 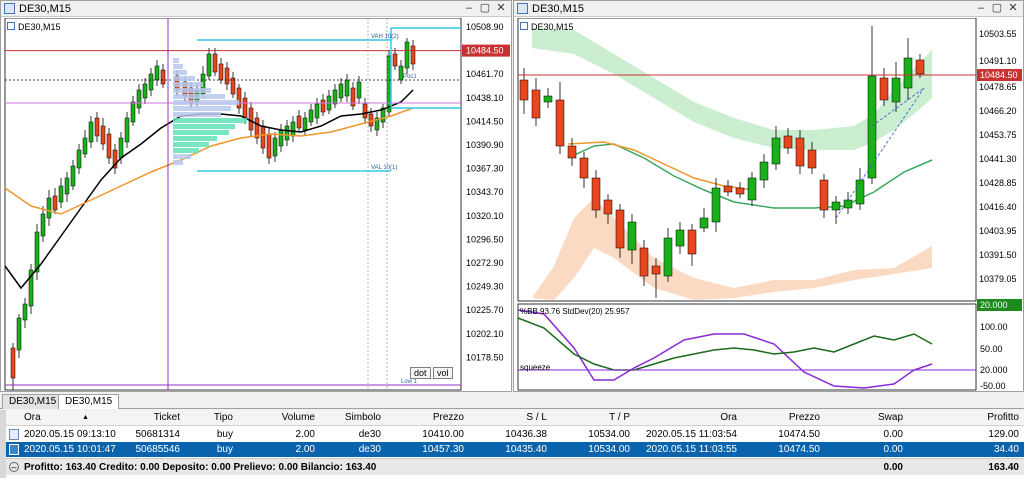 I want to click on col-volume: Volume, so click(x=298, y=417).